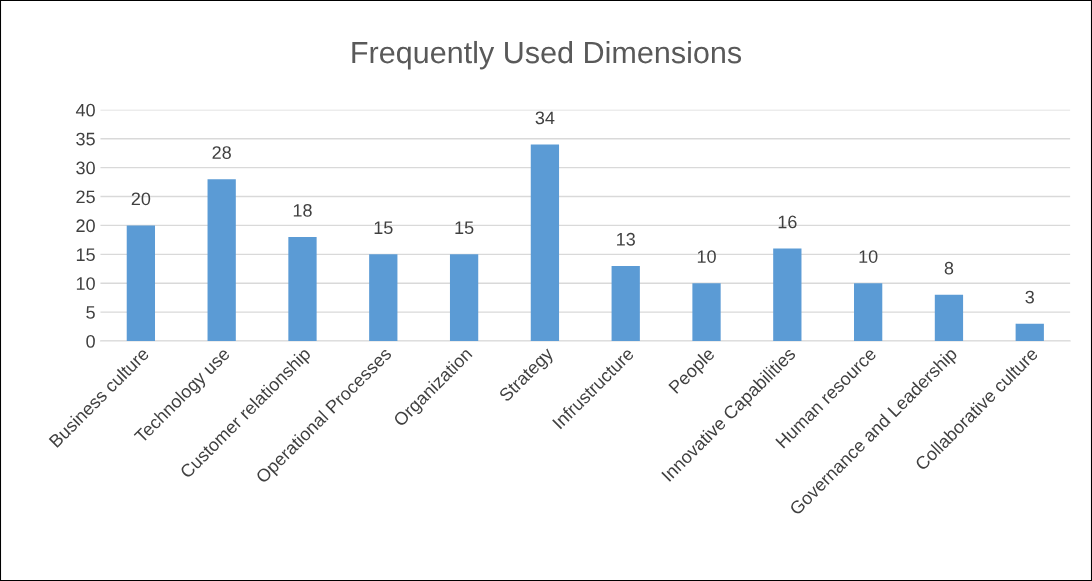 The width and height of the screenshot is (1092, 581). I want to click on y-tick-label: 40, so click(85, 110).